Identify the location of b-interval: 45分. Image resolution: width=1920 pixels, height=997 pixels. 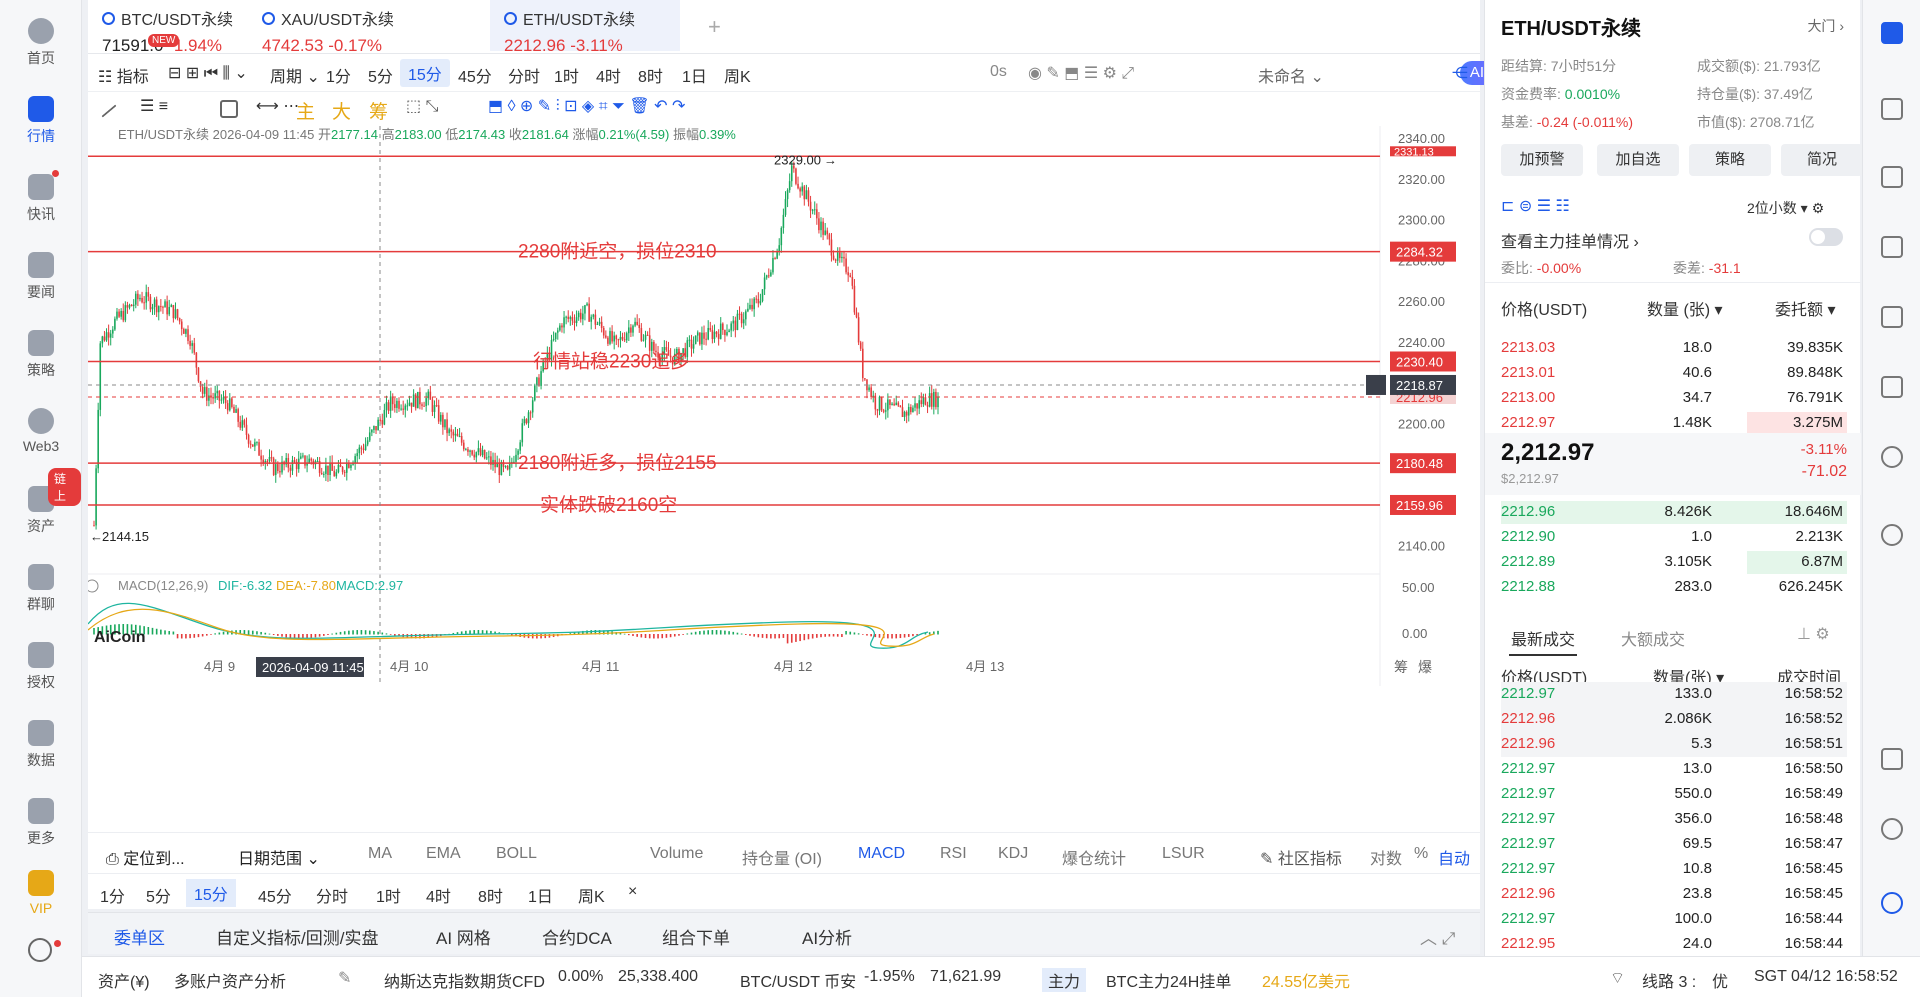
(275, 897).